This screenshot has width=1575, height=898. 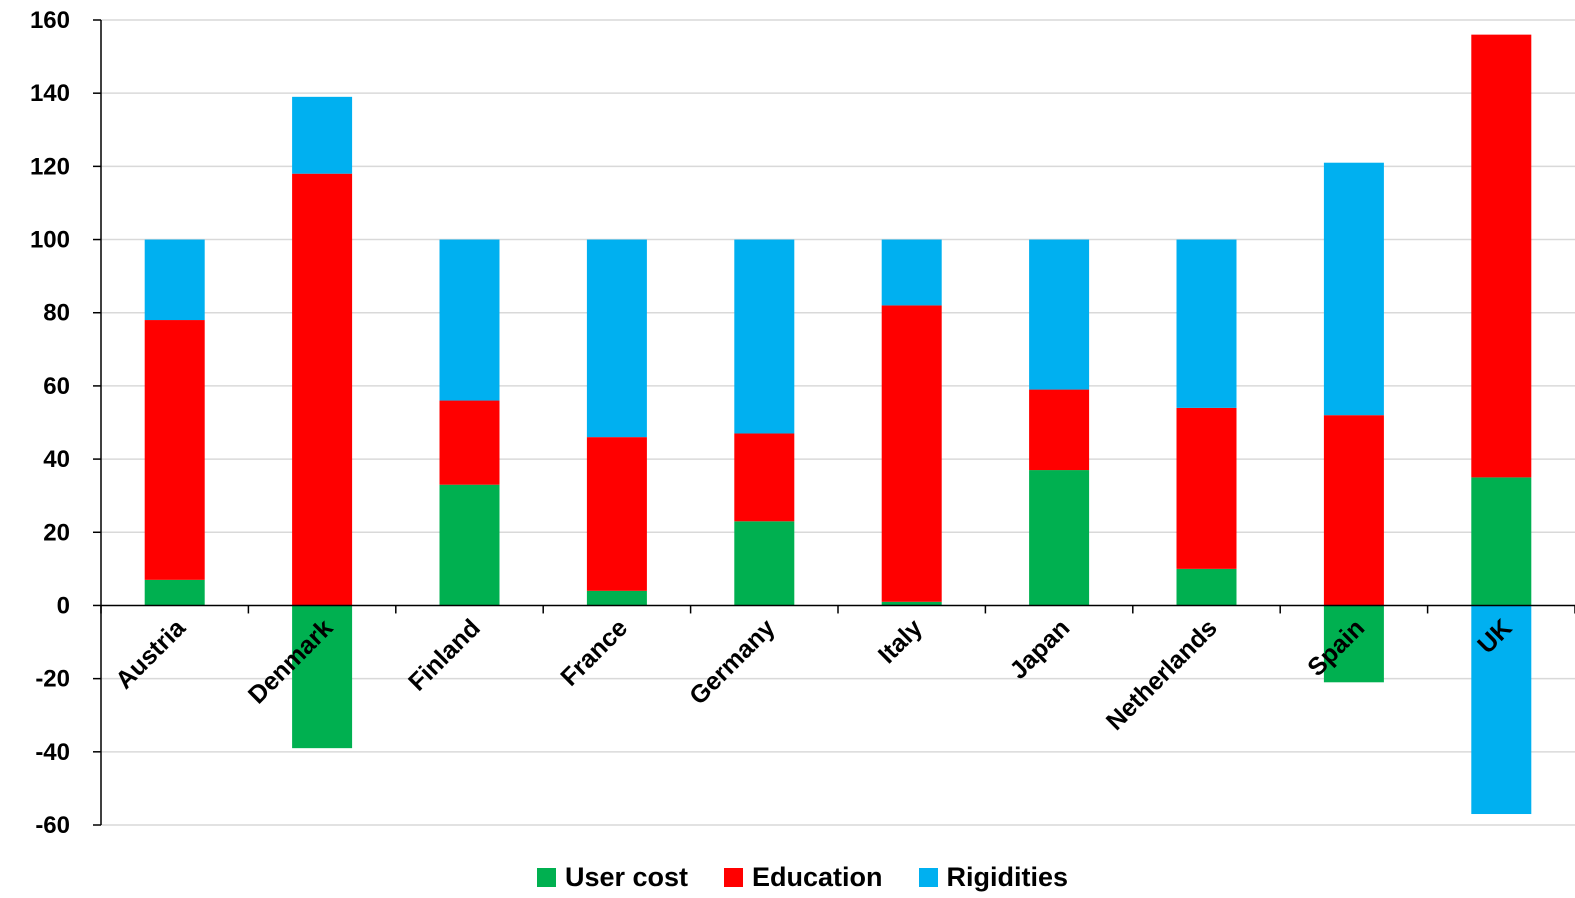 I want to click on y-tick-label: 160, so click(x=50, y=20).